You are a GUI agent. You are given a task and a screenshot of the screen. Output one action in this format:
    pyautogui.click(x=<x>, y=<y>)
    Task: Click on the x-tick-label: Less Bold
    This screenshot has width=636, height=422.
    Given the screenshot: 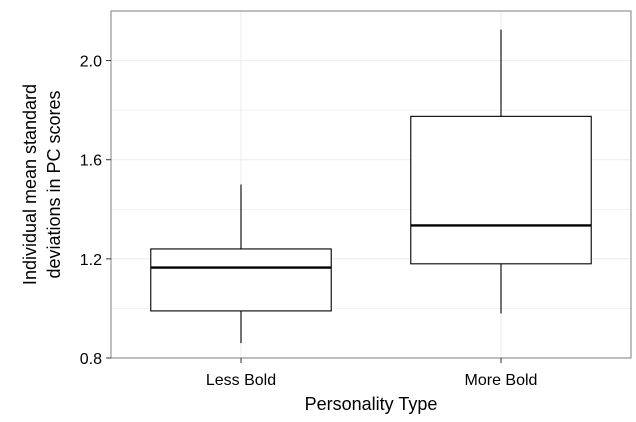 What is the action you would take?
    pyautogui.click(x=241, y=380)
    